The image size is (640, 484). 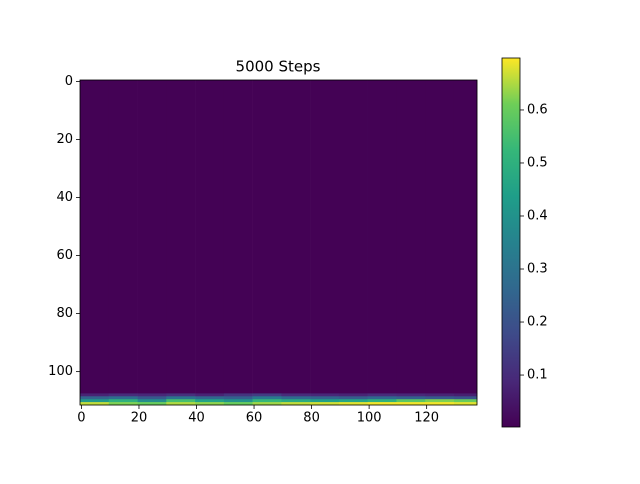 What do you see at coordinates (64, 139) in the screenshot?
I see `y-tick-label: 20` at bounding box center [64, 139].